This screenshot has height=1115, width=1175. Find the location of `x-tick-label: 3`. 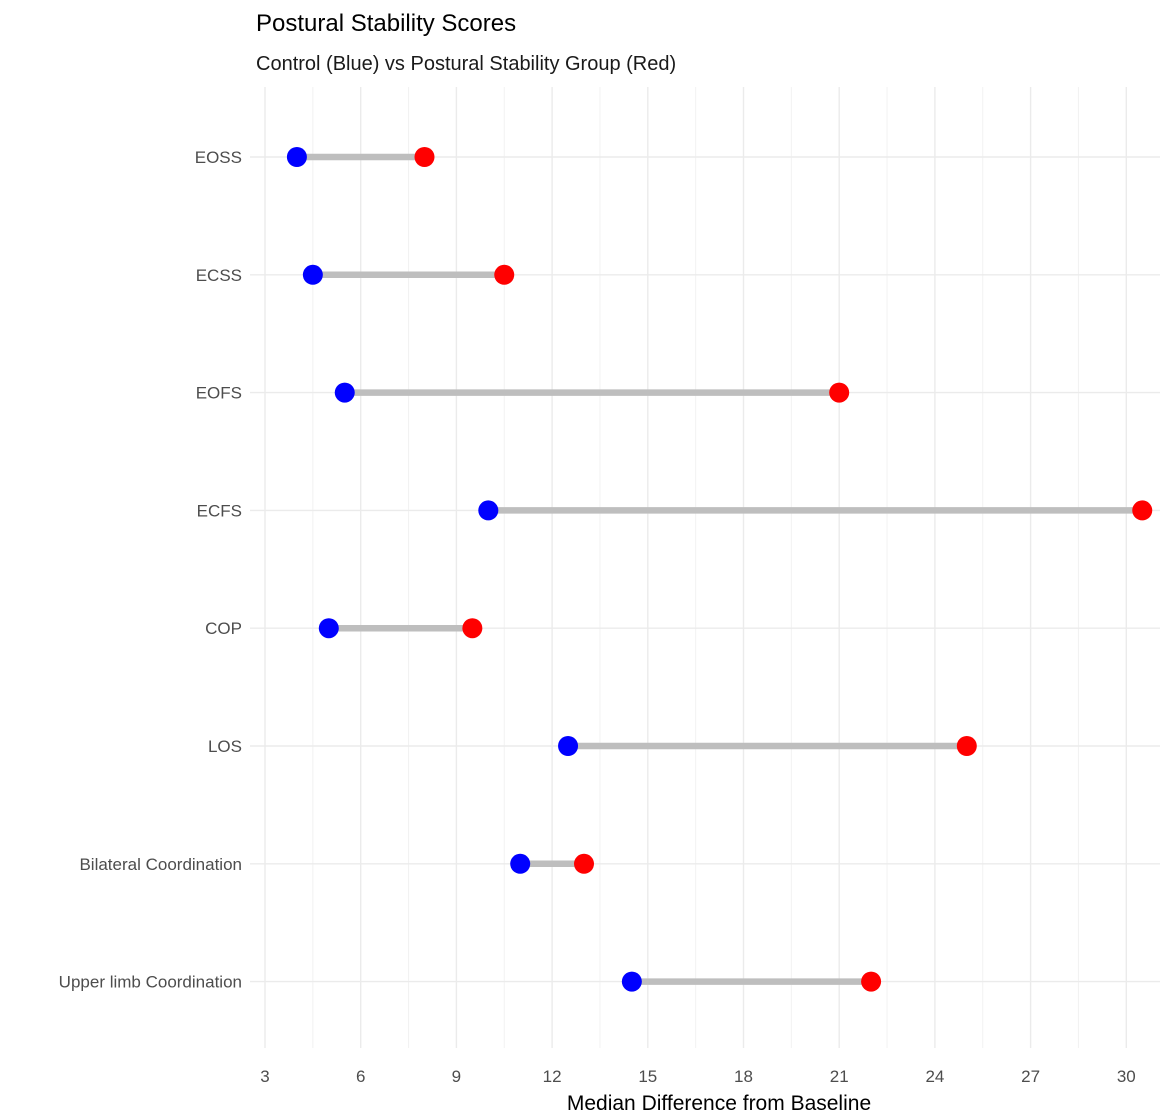

x-tick-label: 3 is located at coordinates (264, 1076).